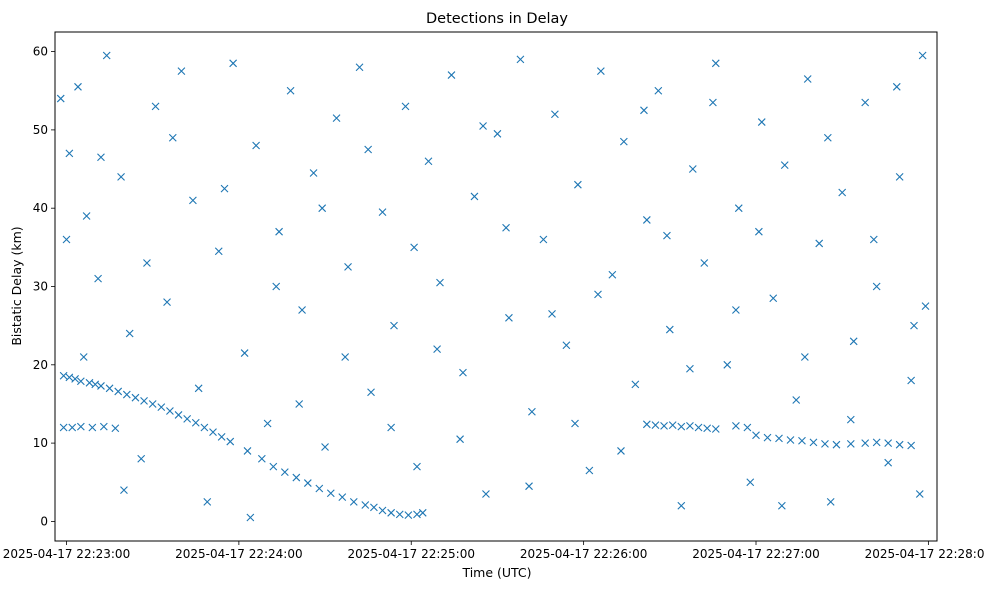 Image resolution: width=985 pixels, height=590 pixels. Describe the element at coordinates (925, 554) in the screenshot. I see `x-tick-label: 2025-04-17 22:28:00` at that location.